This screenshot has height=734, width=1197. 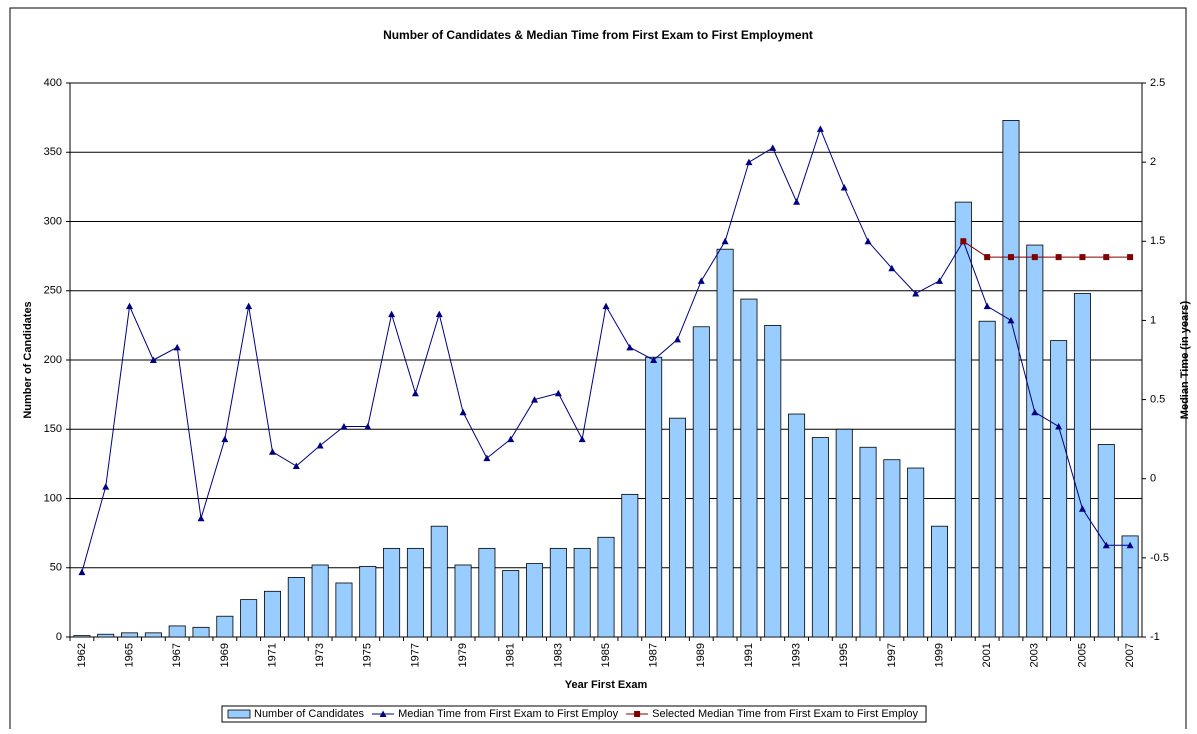 I want to click on x-tick-label: 2005, so click(x=1082, y=655).